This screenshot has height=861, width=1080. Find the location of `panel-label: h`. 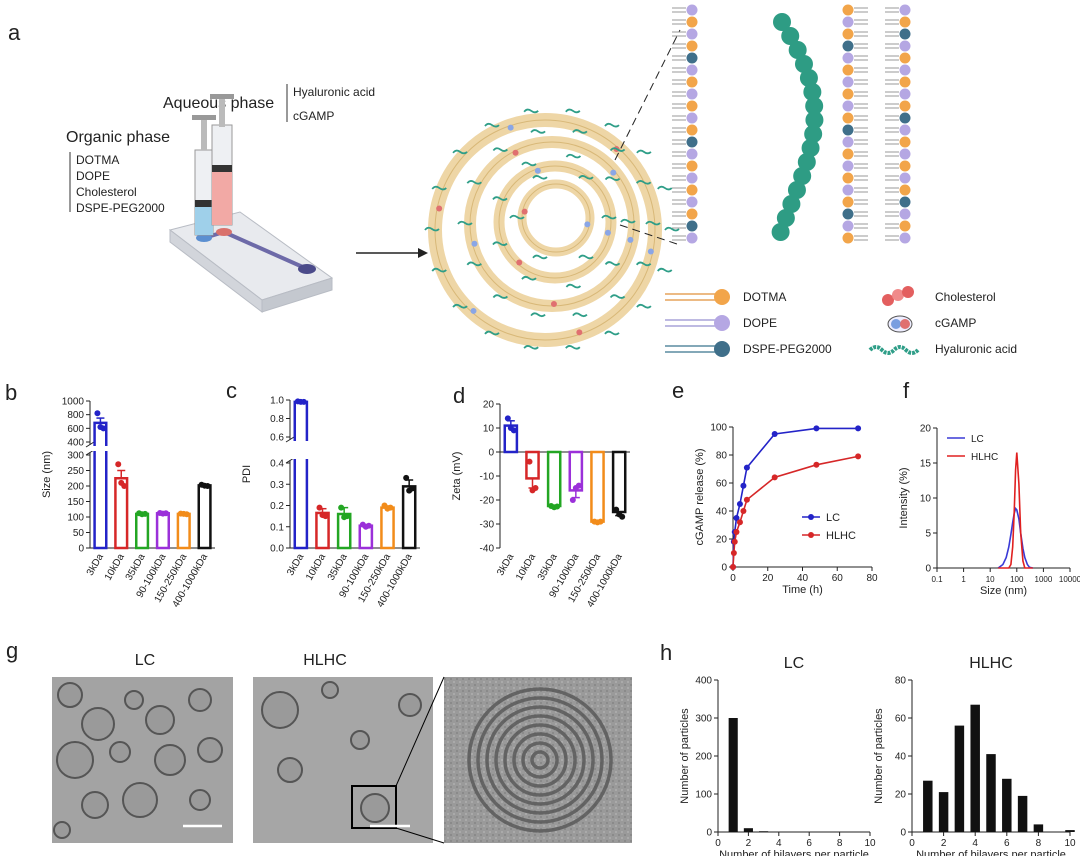

panel-label: h is located at coordinates (666, 652).